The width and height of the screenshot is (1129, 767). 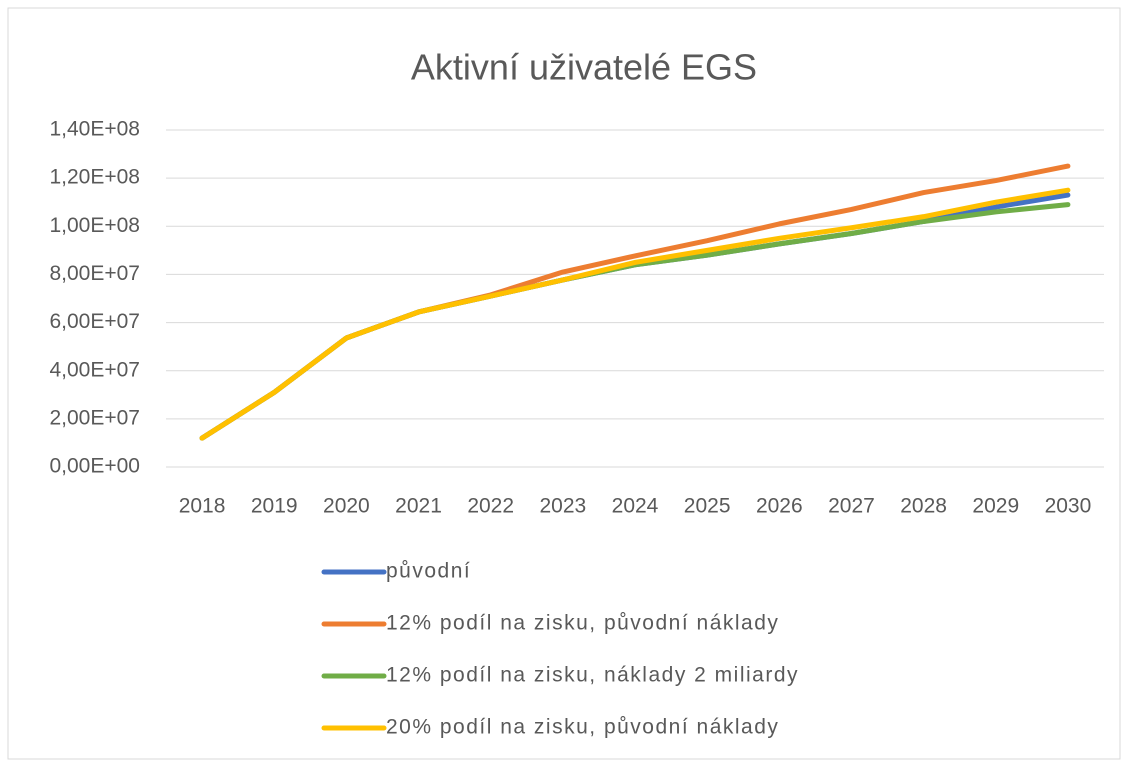 What do you see at coordinates (346, 506) in the screenshot?
I see `x-tick-label: 2020` at bounding box center [346, 506].